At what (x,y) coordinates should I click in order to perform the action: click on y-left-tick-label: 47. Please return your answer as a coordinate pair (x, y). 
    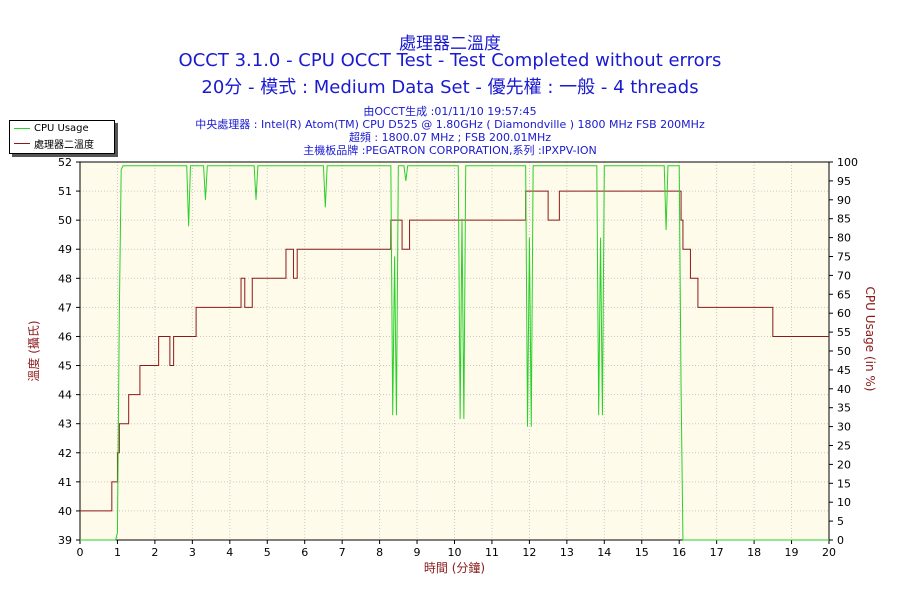
    Looking at the image, I should click on (65, 307).